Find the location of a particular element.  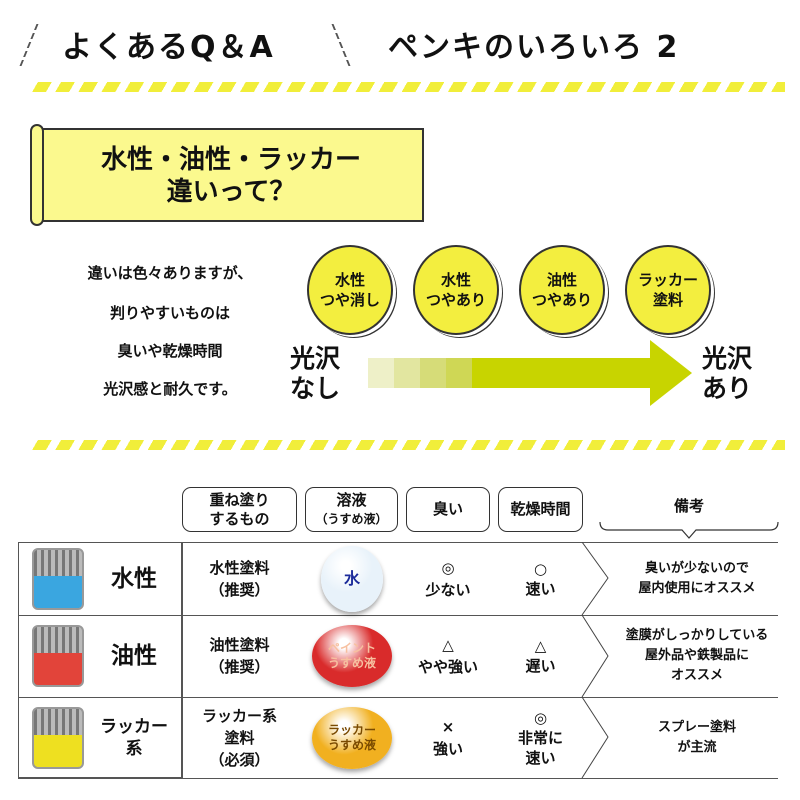

header-text: するもの is located at coordinates (239, 518).